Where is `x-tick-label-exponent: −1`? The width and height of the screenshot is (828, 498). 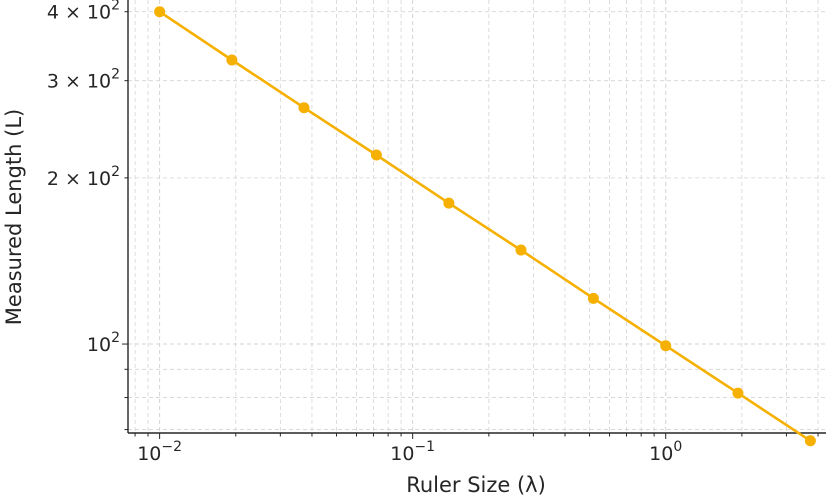 x-tick-label-exponent: −1 is located at coordinates (424, 447).